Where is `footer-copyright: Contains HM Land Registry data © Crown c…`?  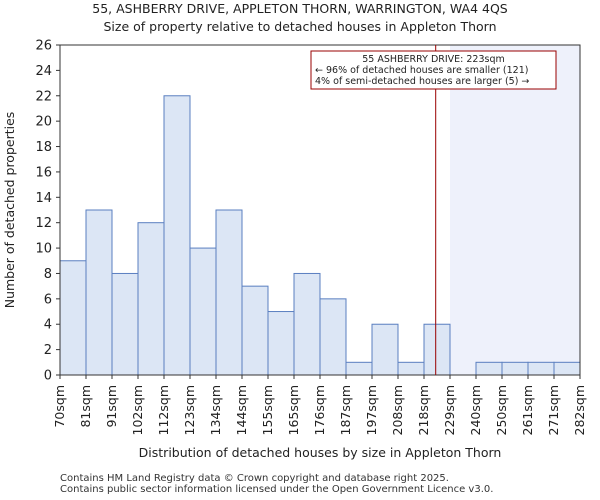
footer-copyright: Contains HM Land Registry data © Crown c… is located at coordinates (254, 478).